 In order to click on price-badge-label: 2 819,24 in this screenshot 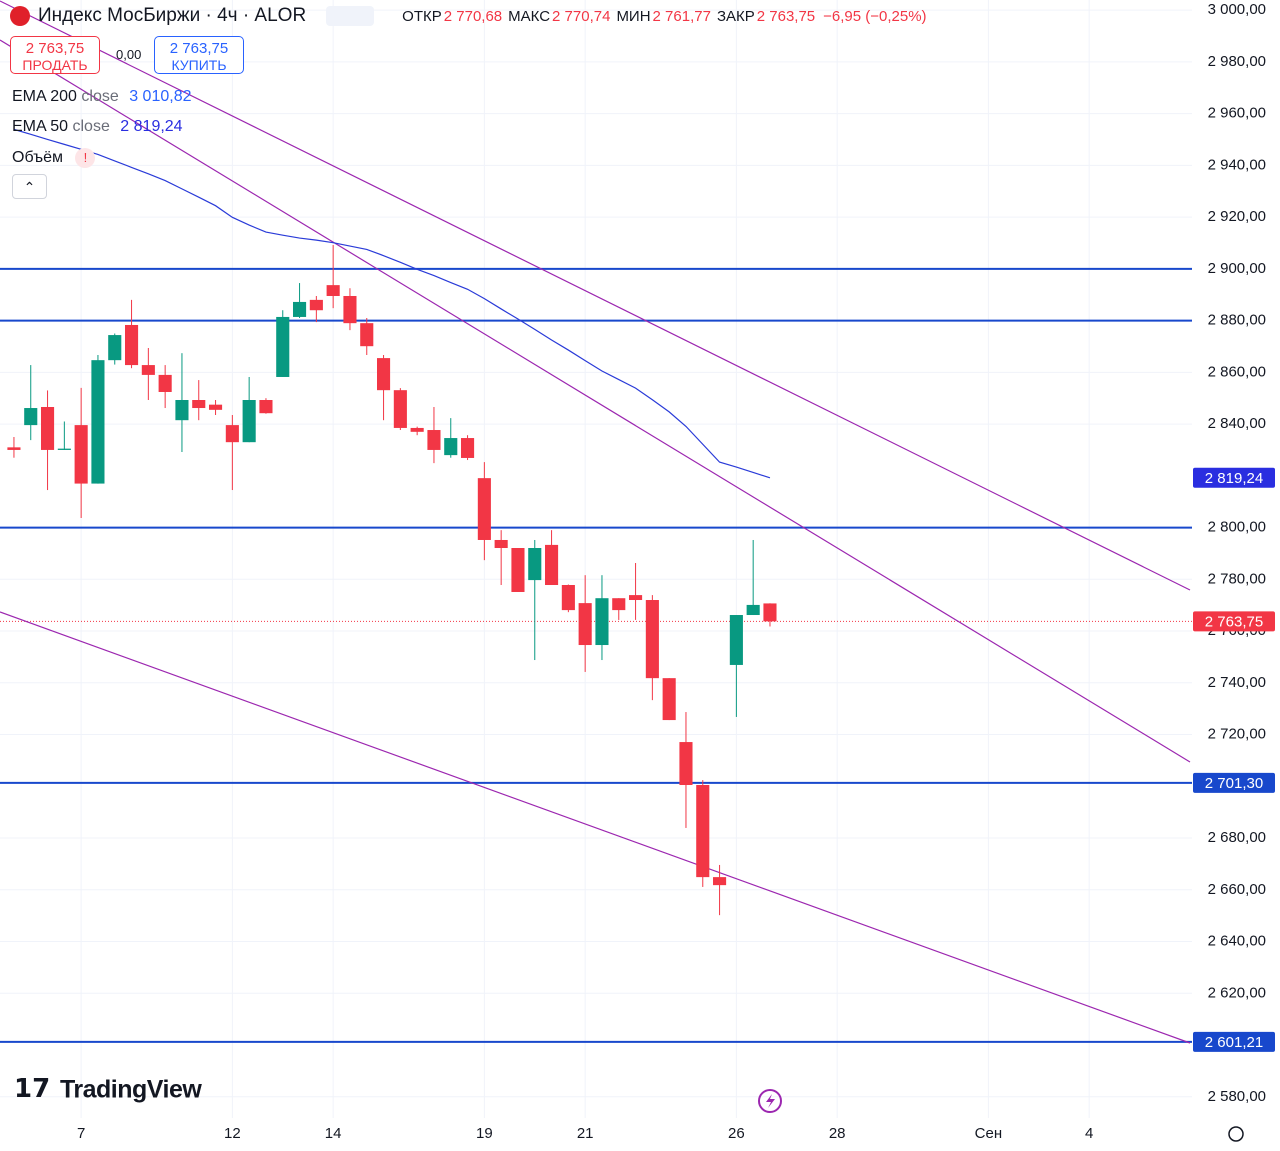, I will do `click(1234, 478)`.